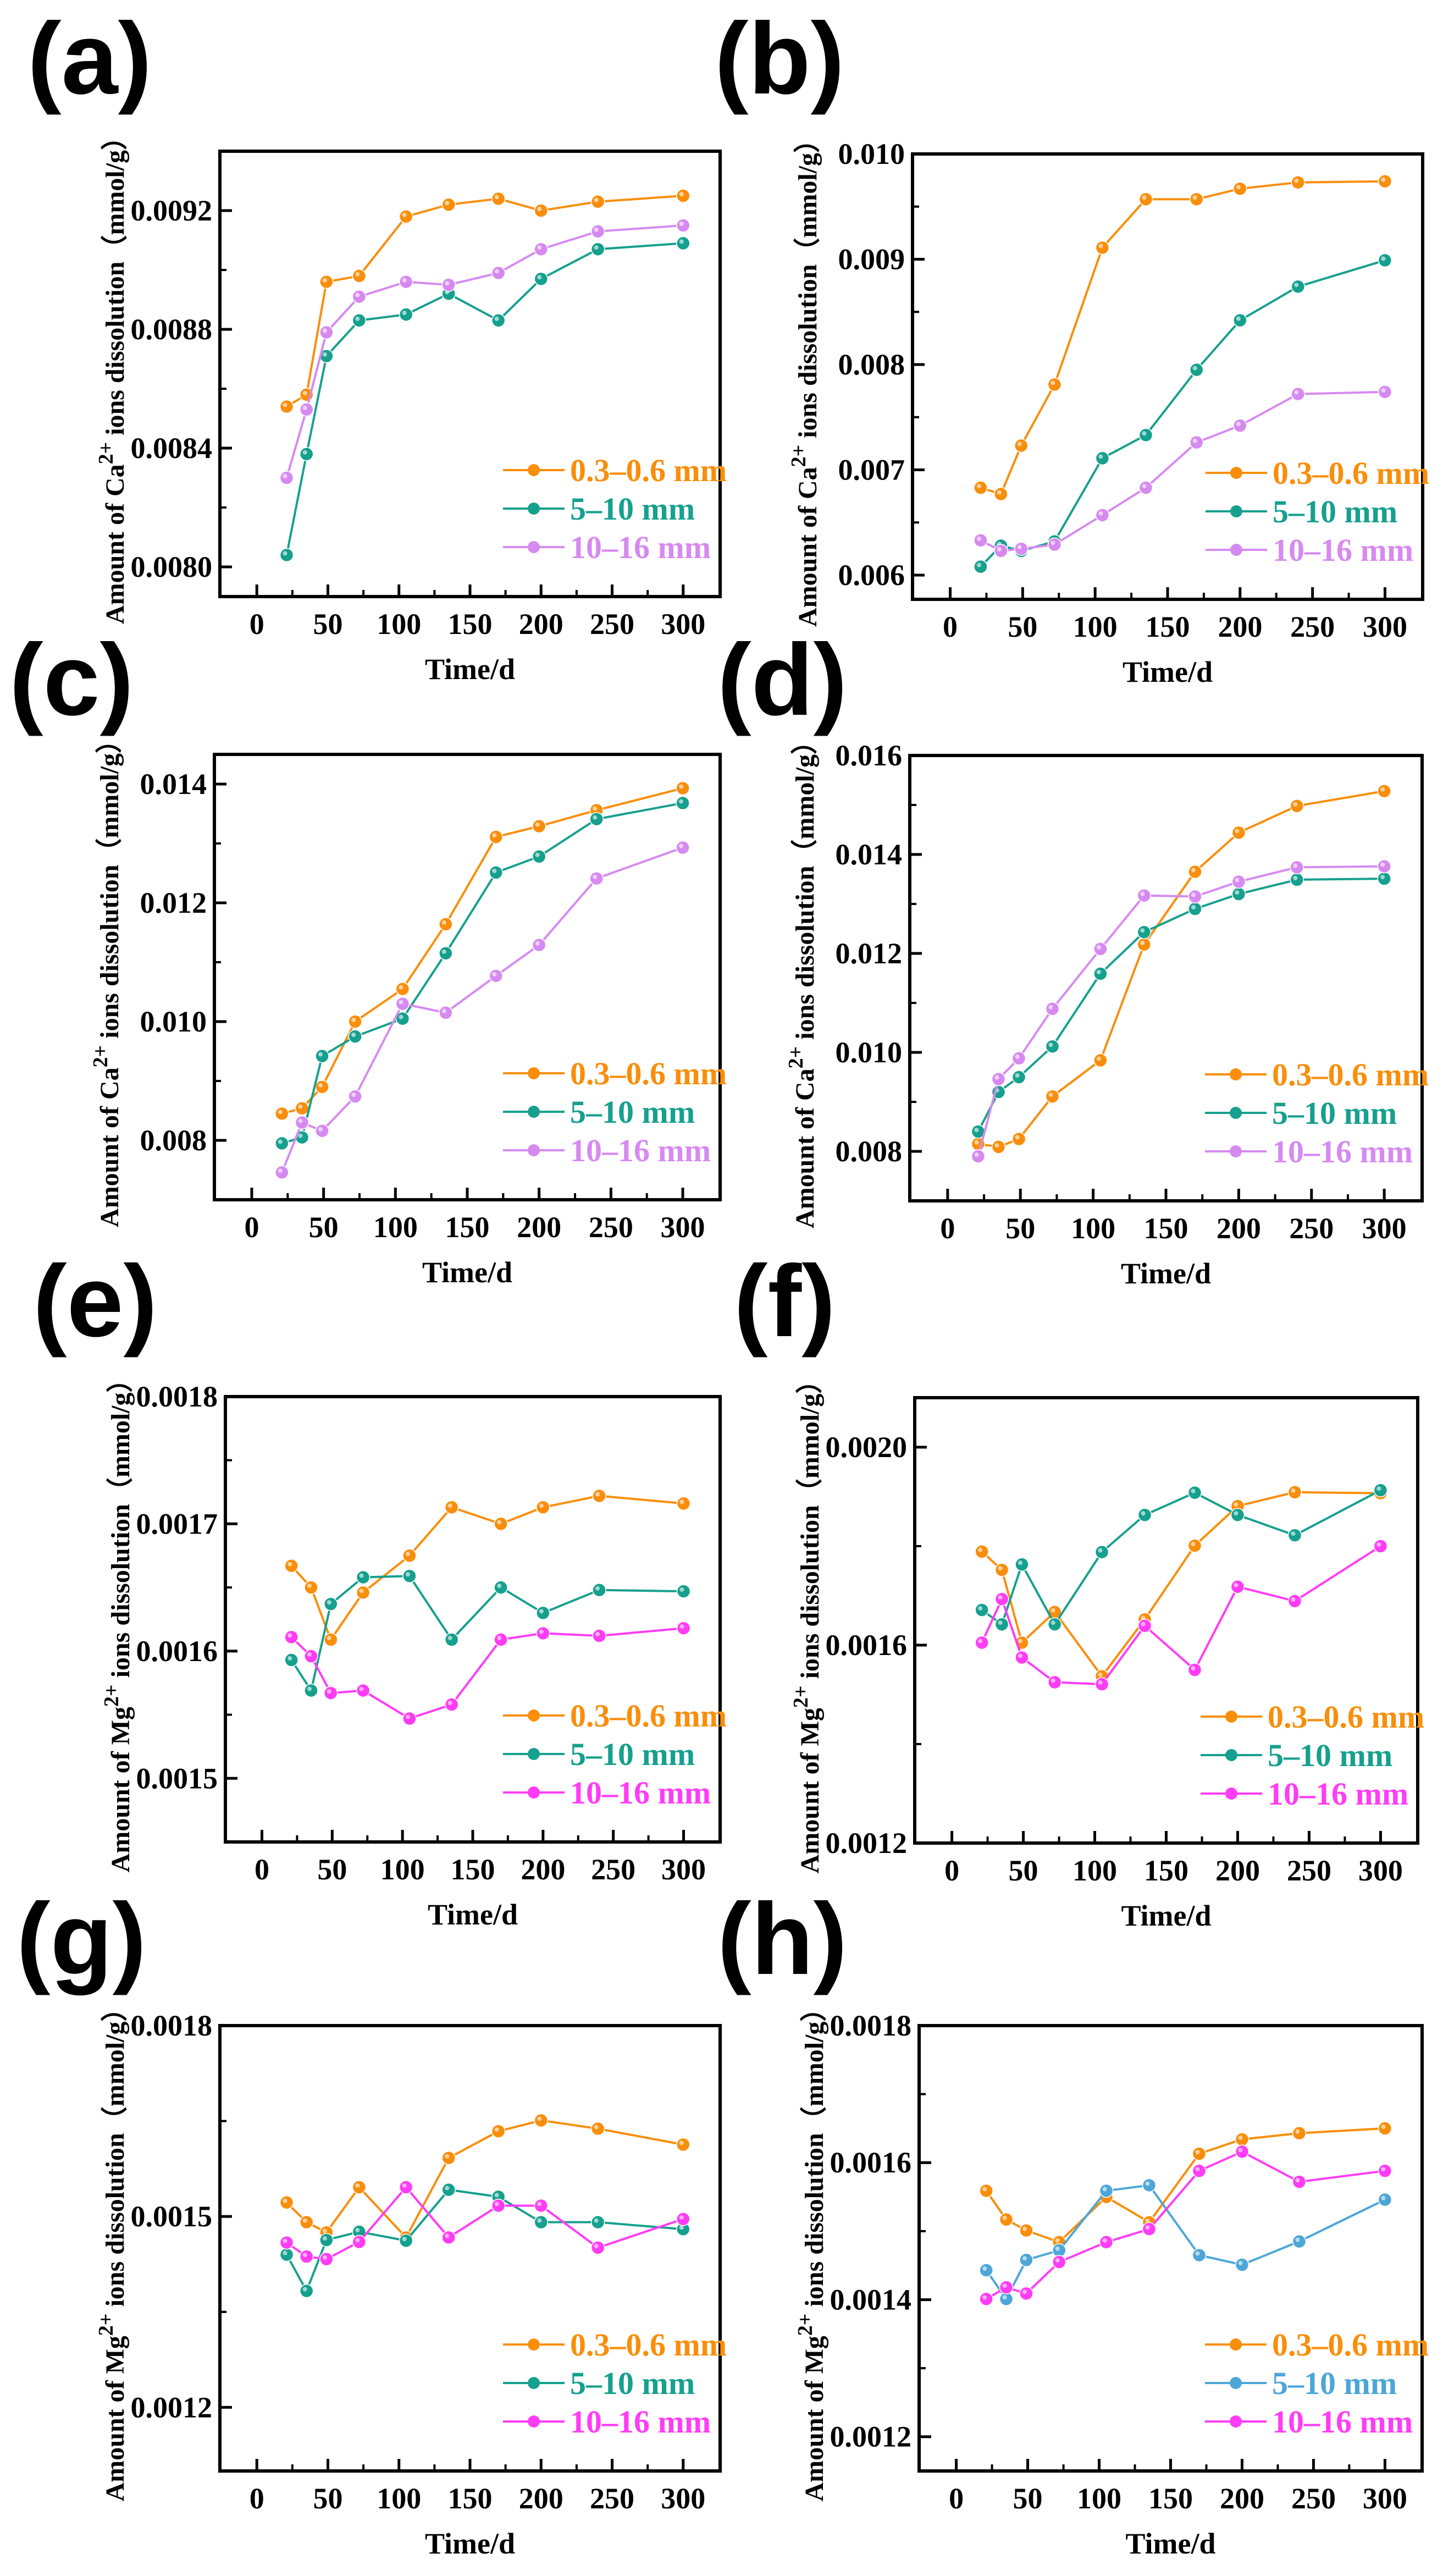  Describe the element at coordinates (1338, 1794) in the screenshot. I see `legend-label: 10–16 mm` at that location.